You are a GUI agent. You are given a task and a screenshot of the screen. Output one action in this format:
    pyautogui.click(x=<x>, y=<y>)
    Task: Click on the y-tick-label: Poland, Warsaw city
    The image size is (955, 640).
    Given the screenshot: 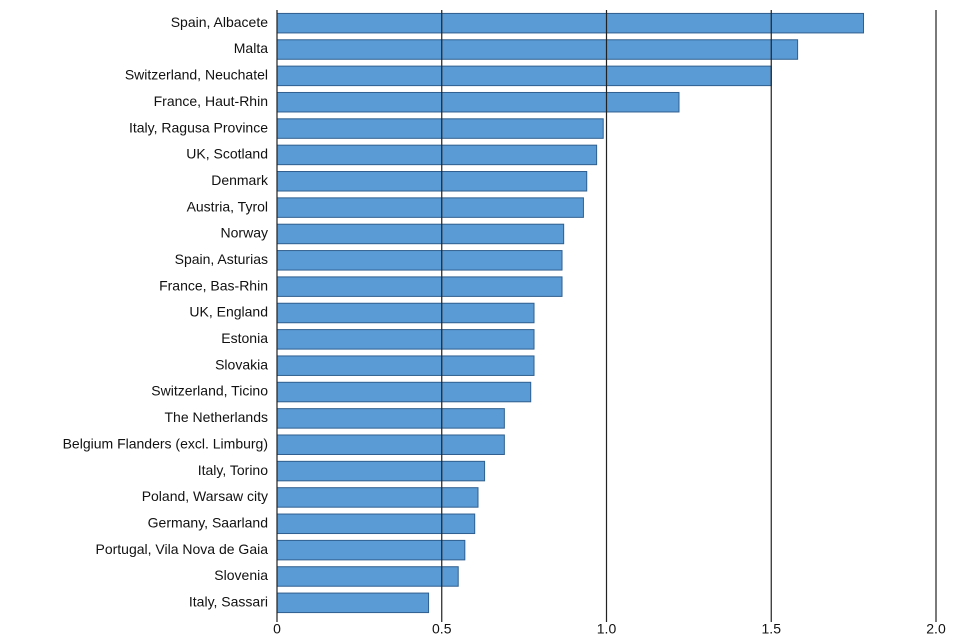 What is the action you would take?
    pyautogui.click(x=205, y=496)
    